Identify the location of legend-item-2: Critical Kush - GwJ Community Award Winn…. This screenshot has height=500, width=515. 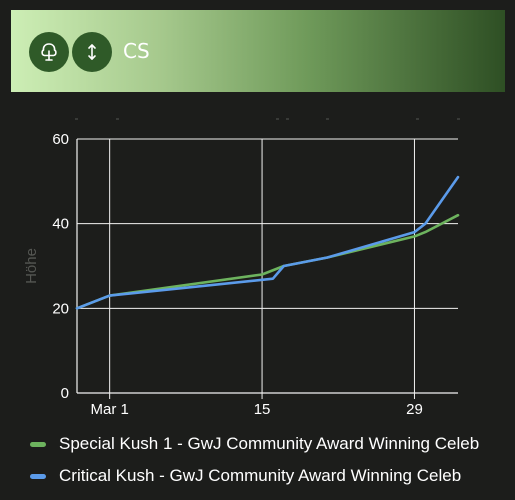
(272, 476).